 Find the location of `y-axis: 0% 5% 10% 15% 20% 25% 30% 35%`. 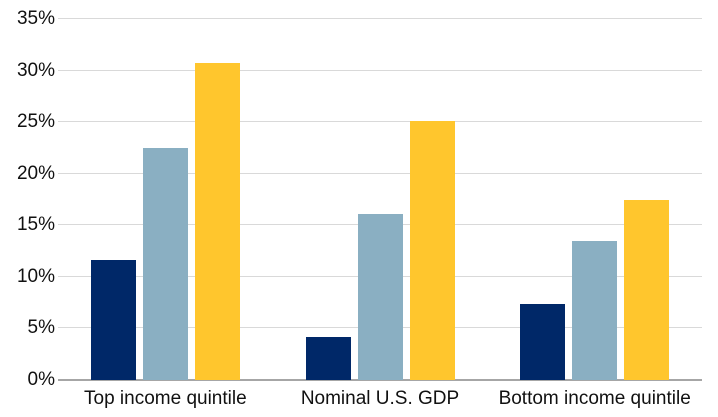

y-axis: 0% 5% 10% 15% 20% 25% 30% 35% is located at coordinates (27, 208).